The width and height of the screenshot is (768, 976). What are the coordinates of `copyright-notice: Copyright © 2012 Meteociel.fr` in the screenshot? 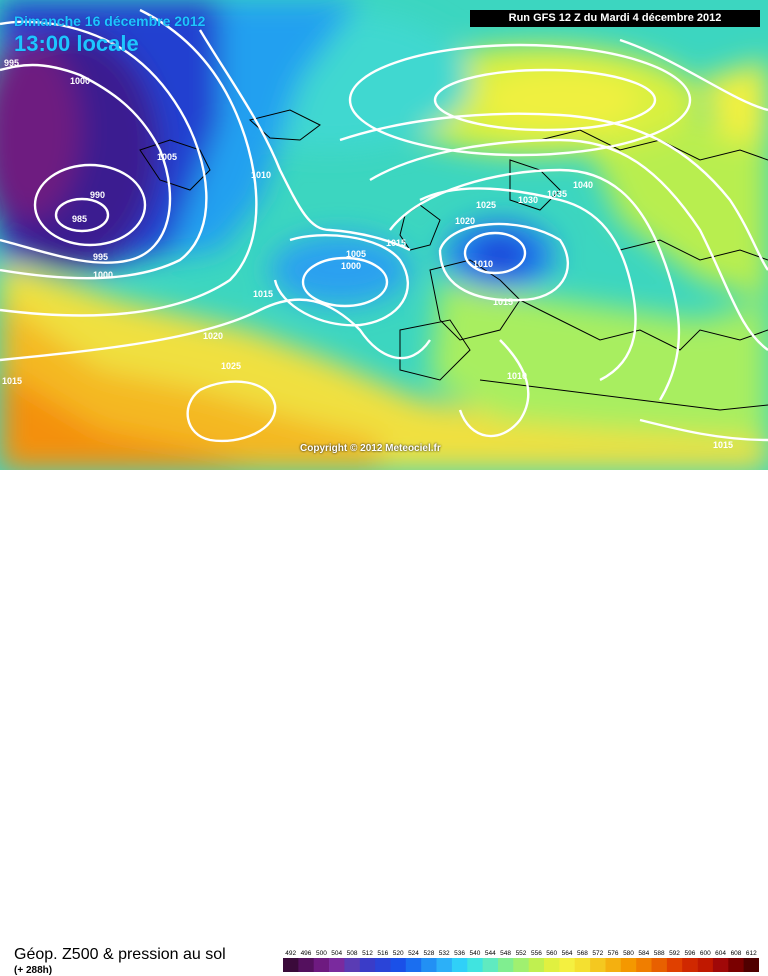 It's located at (370, 448).